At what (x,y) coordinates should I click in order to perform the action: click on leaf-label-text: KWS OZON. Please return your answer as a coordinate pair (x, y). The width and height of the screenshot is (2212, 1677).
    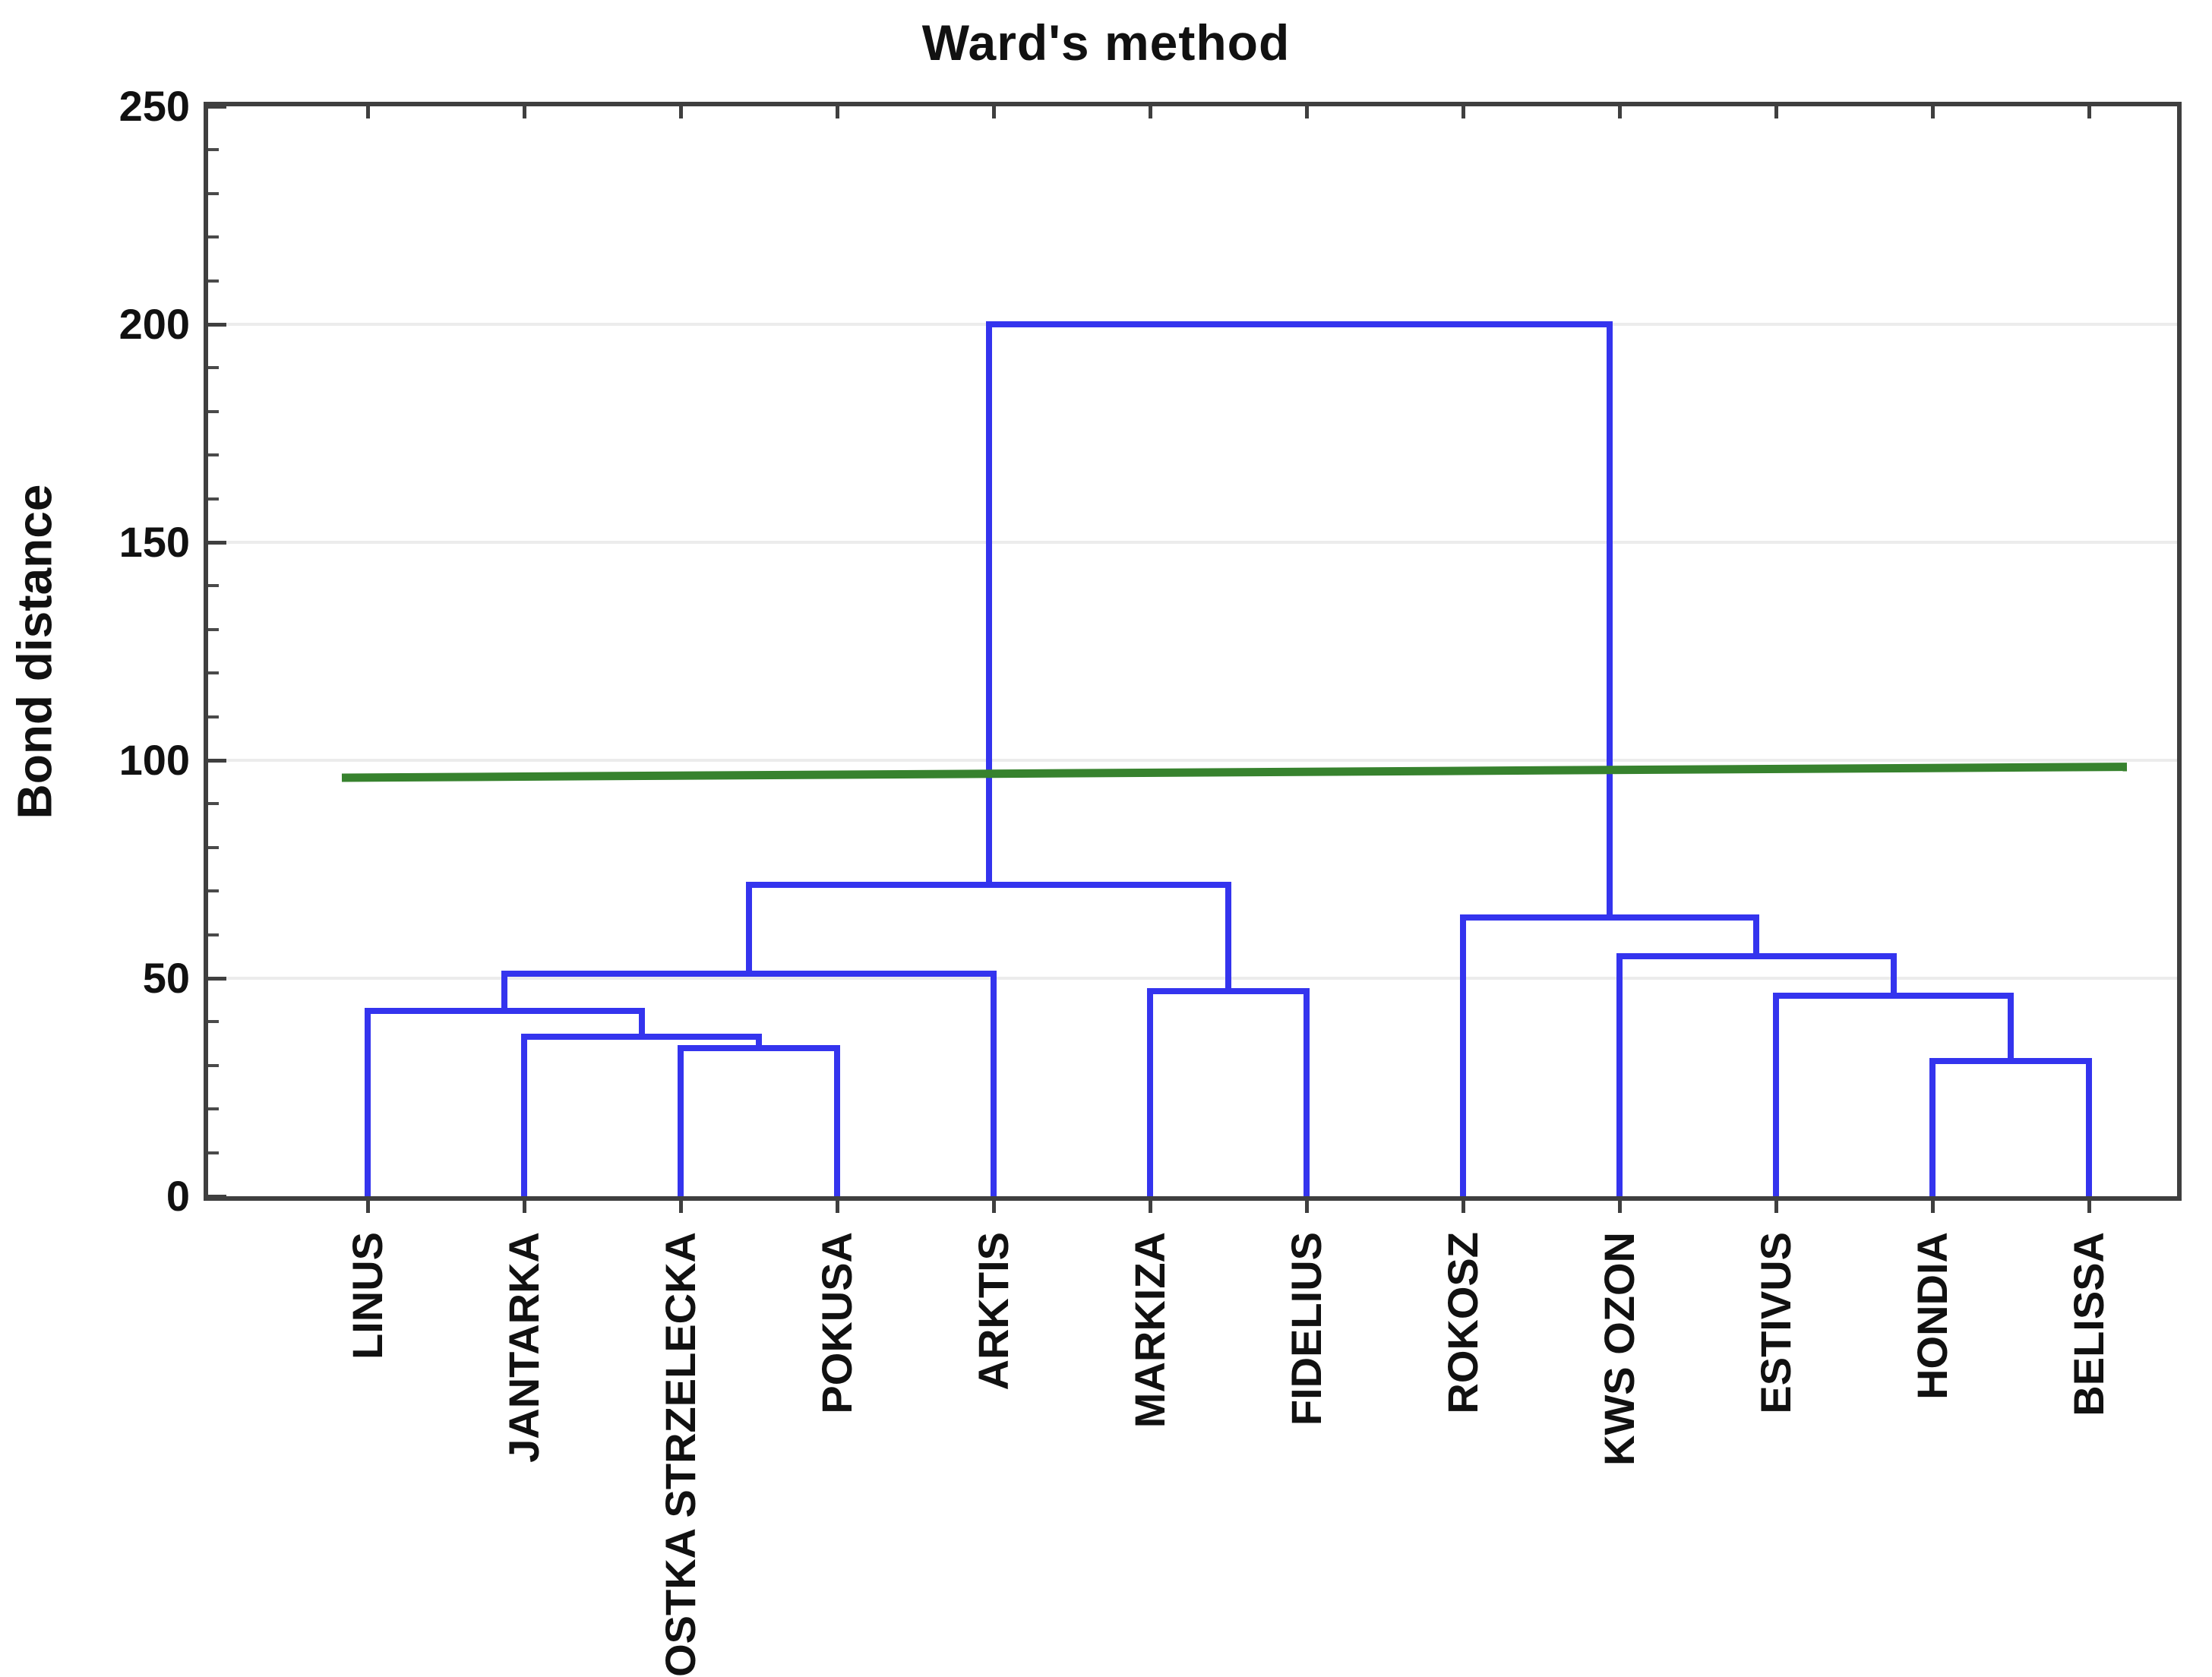
    Looking at the image, I should click on (1619, 1349).